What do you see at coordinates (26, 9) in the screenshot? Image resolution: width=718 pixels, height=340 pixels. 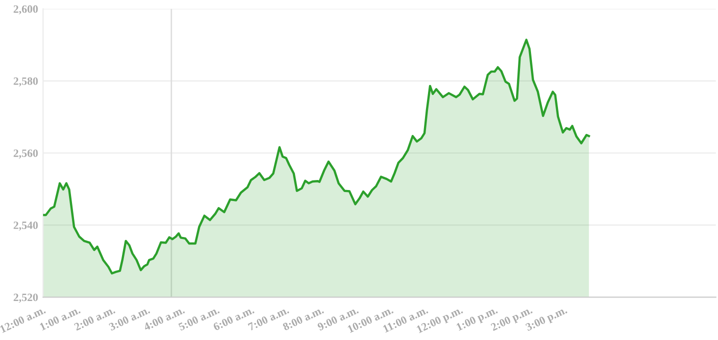 I see `y-tick-label: 2,600` at bounding box center [26, 9].